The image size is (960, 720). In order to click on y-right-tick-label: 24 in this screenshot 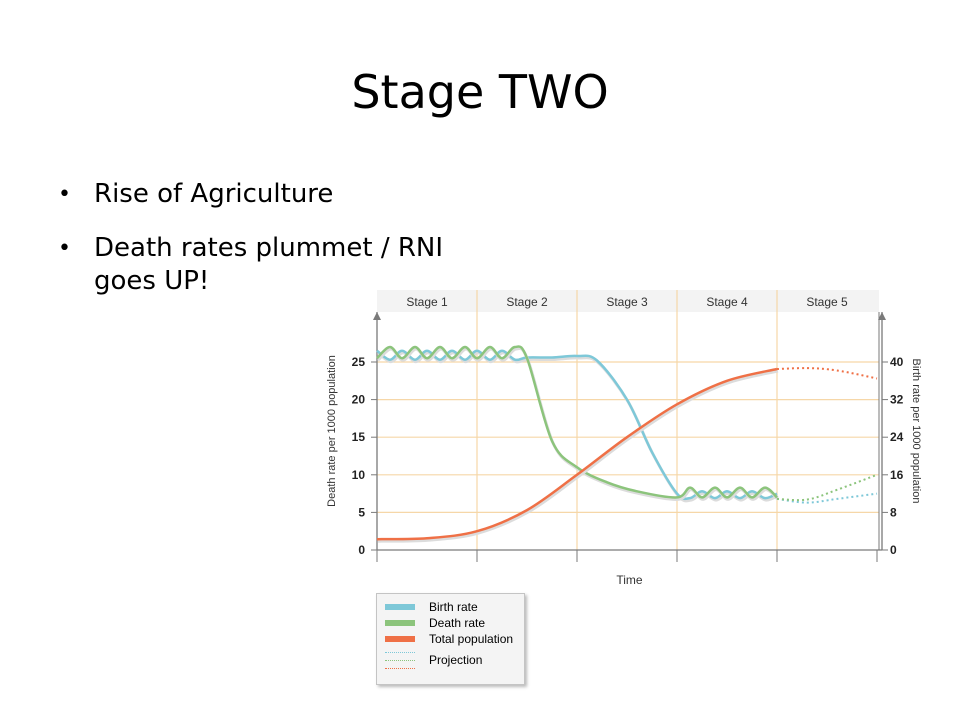, I will do `click(897, 437)`.